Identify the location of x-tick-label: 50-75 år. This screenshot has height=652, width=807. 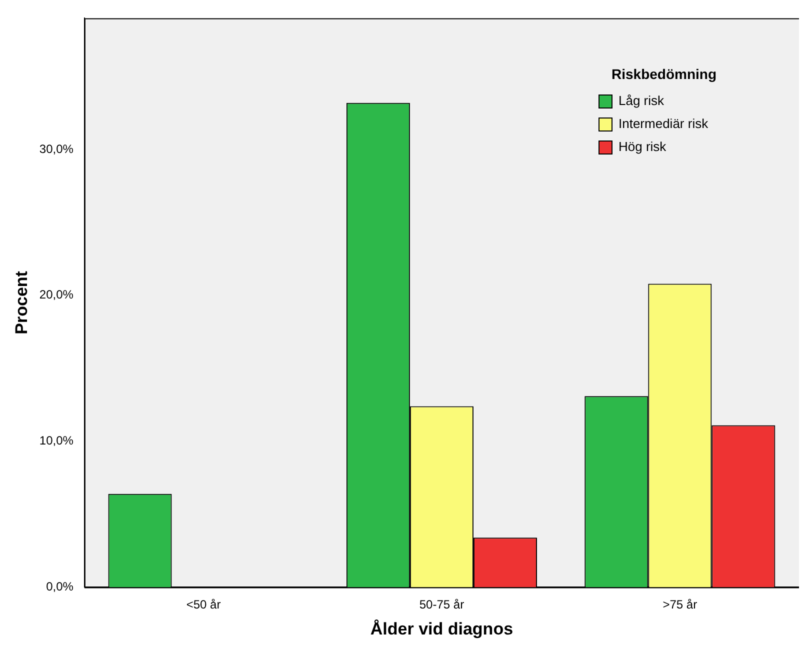
(441, 605).